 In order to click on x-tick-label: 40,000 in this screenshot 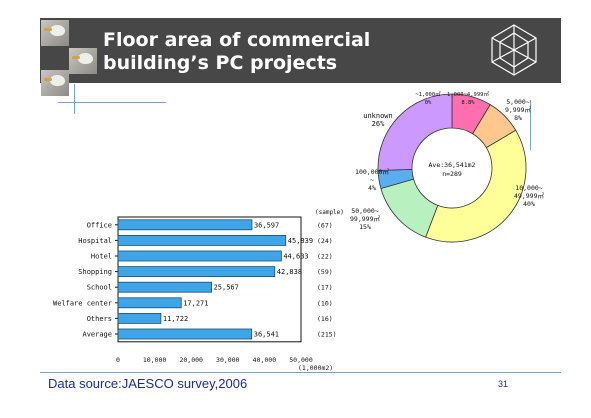, I will do `click(265, 360)`.